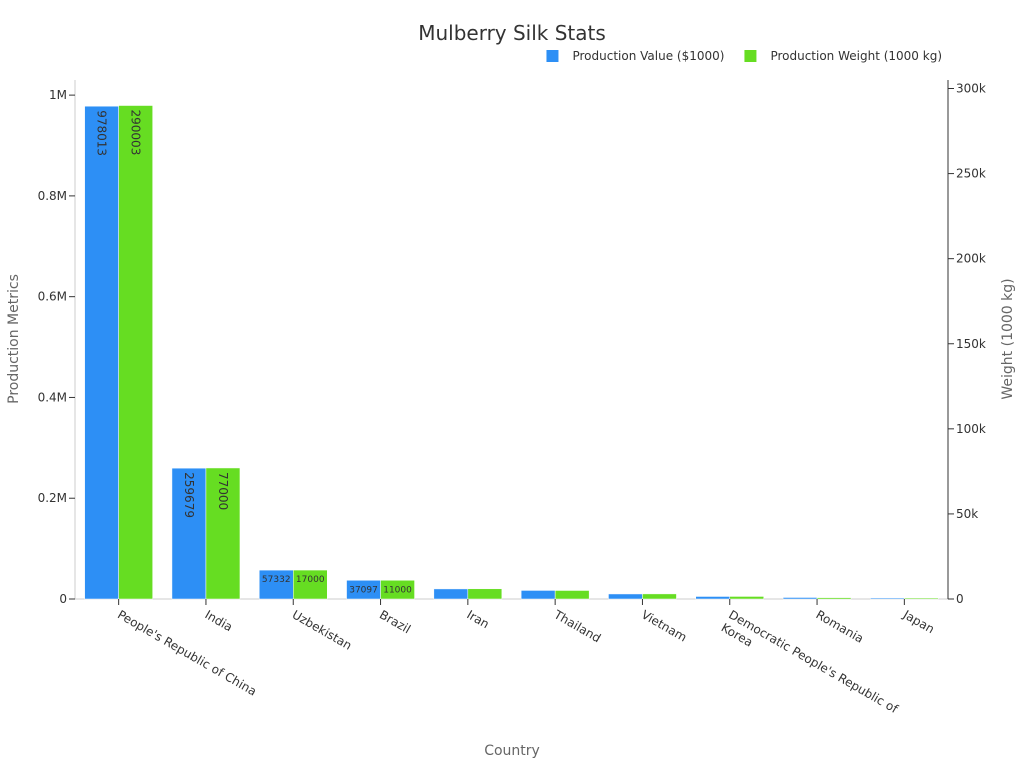 The image size is (1024, 768). I want to click on bar-data-label: 77000, so click(223, 491).